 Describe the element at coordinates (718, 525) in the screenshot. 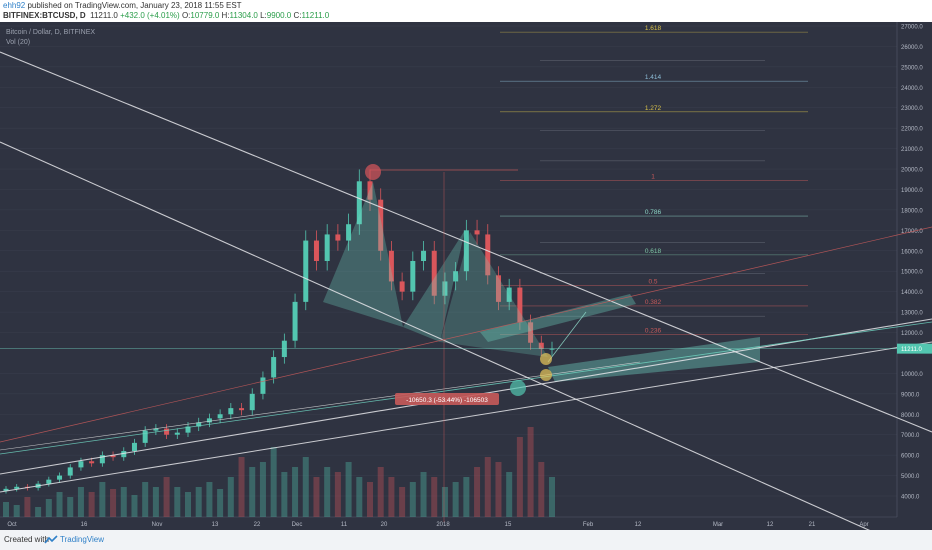

I see `x-tick-label: Mar` at that location.